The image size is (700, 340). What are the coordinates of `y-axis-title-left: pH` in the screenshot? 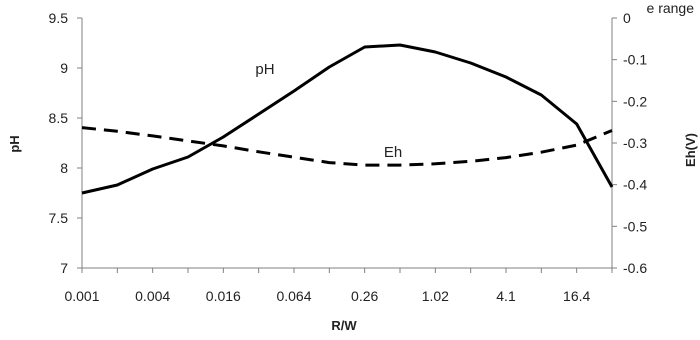 It's located at (14, 143).